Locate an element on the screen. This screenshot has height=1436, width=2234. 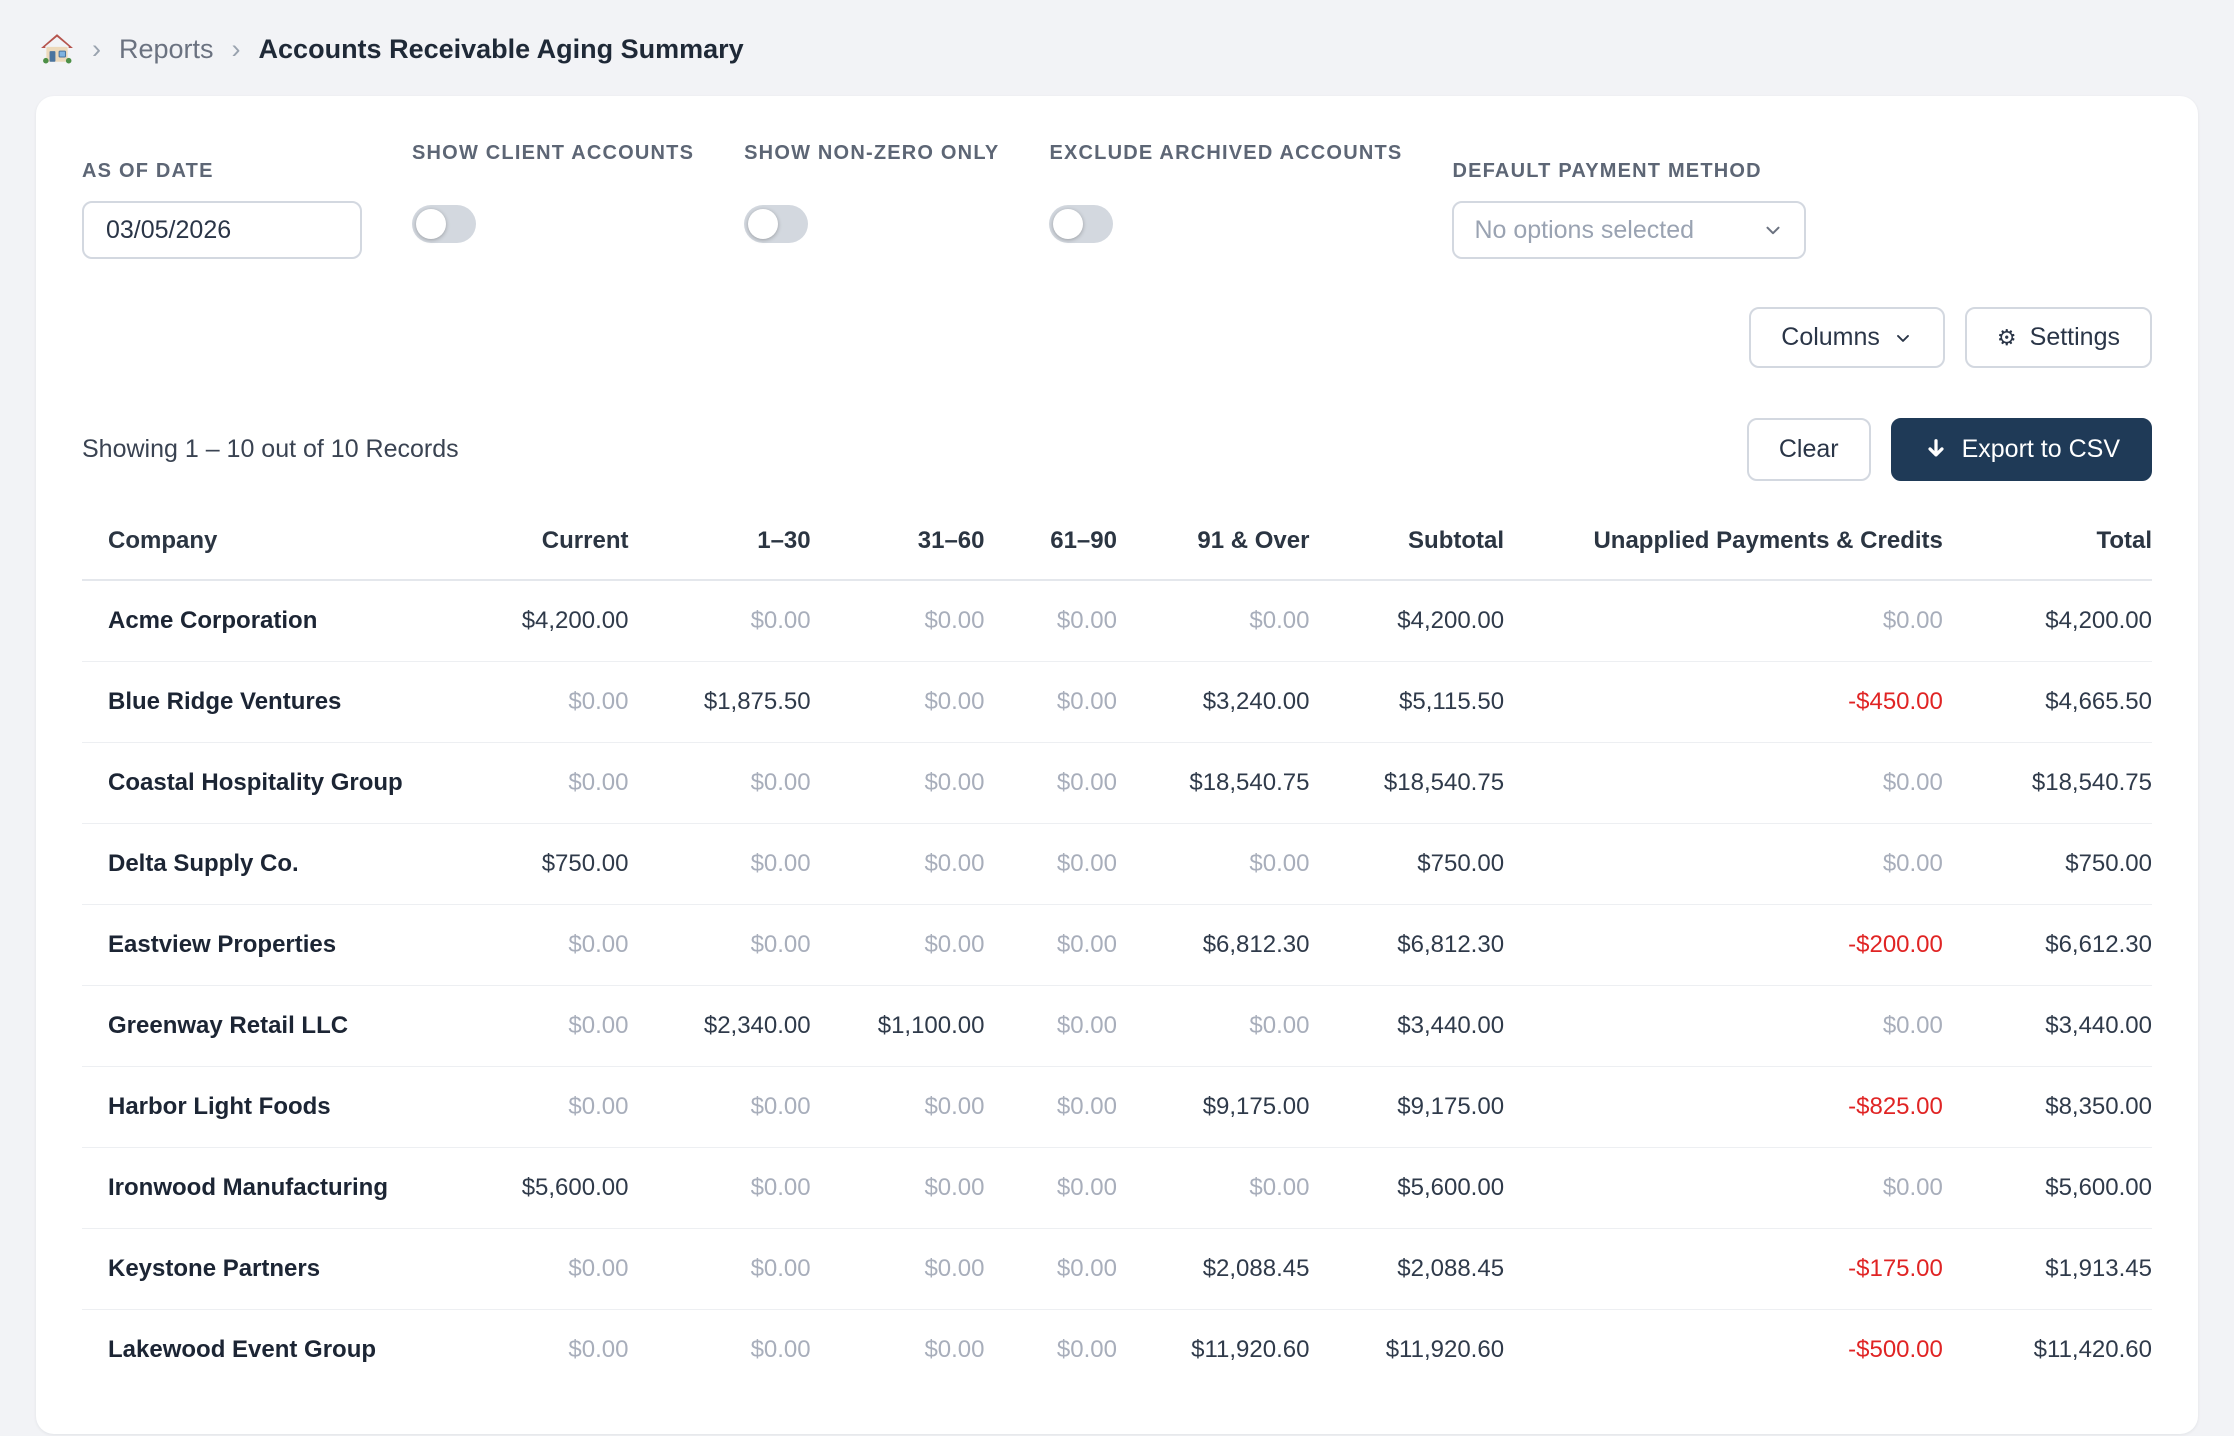
show-client-accounts-toggle is located at coordinates (444, 224).